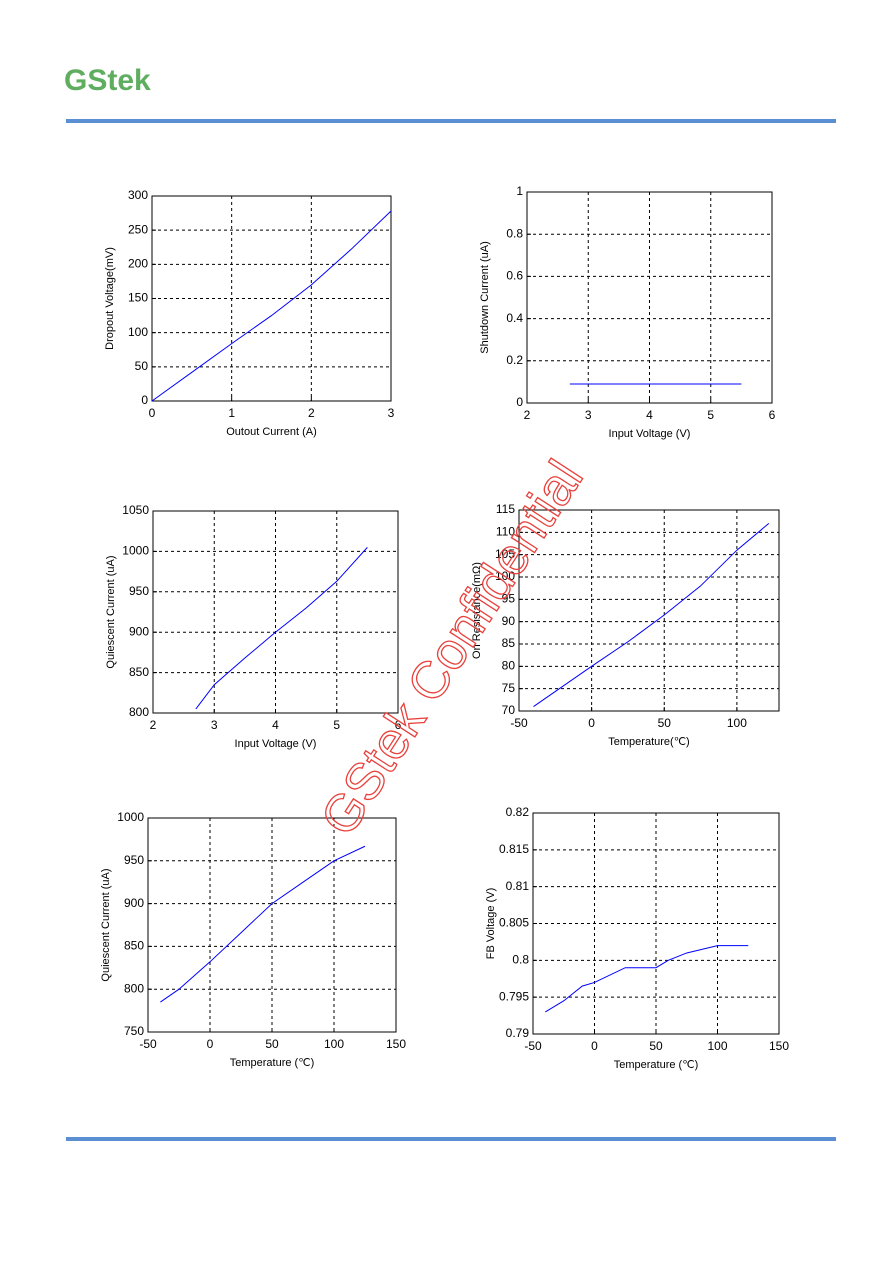 Image resolution: width=892 pixels, height=1263 pixels. Describe the element at coordinates (518, 1033) in the screenshot. I see `y-tick-label: 0.79` at that location.